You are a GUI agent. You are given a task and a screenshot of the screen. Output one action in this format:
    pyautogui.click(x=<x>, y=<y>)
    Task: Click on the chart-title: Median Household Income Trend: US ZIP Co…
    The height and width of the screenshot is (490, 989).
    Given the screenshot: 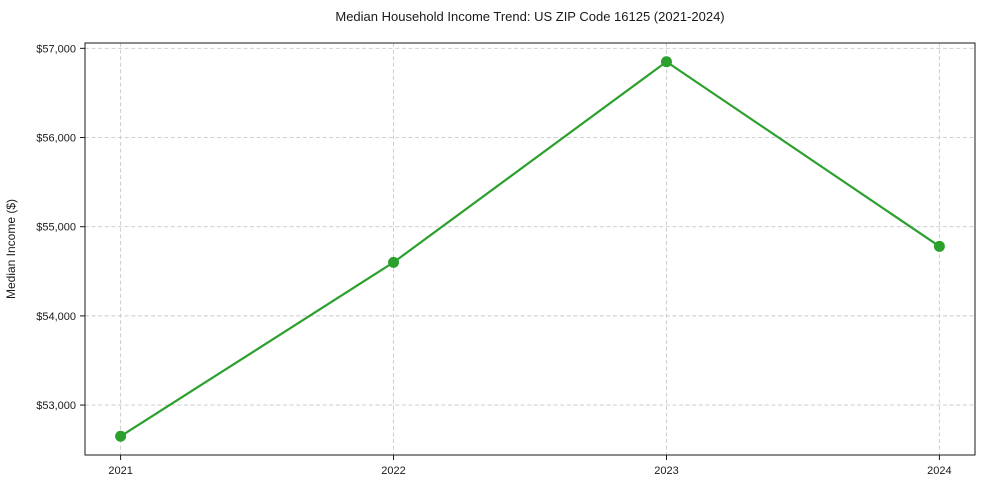 What is the action you would take?
    pyautogui.click(x=529, y=16)
    